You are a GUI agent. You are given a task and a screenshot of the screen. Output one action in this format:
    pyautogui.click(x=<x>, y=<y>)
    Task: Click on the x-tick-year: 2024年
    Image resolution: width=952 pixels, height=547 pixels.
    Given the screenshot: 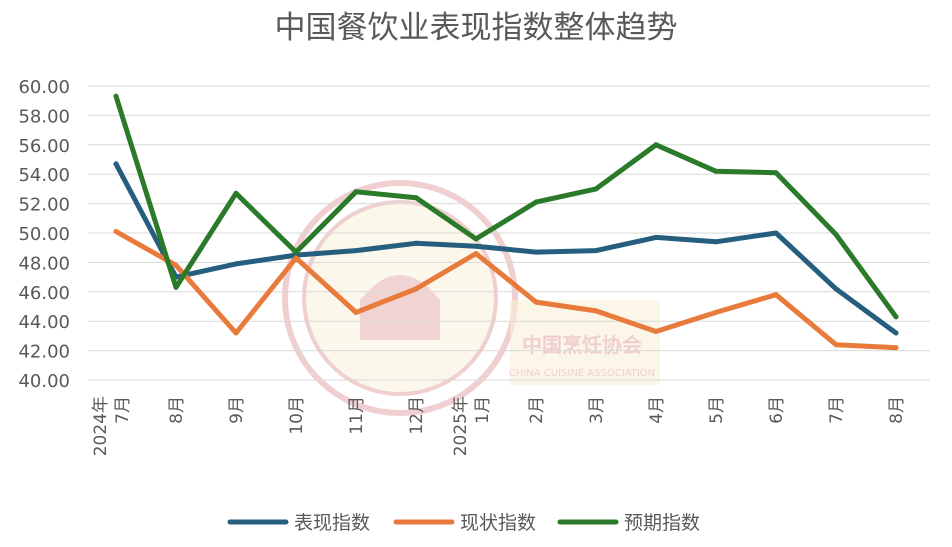 What is the action you would take?
    pyautogui.click(x=101, y=426)
    